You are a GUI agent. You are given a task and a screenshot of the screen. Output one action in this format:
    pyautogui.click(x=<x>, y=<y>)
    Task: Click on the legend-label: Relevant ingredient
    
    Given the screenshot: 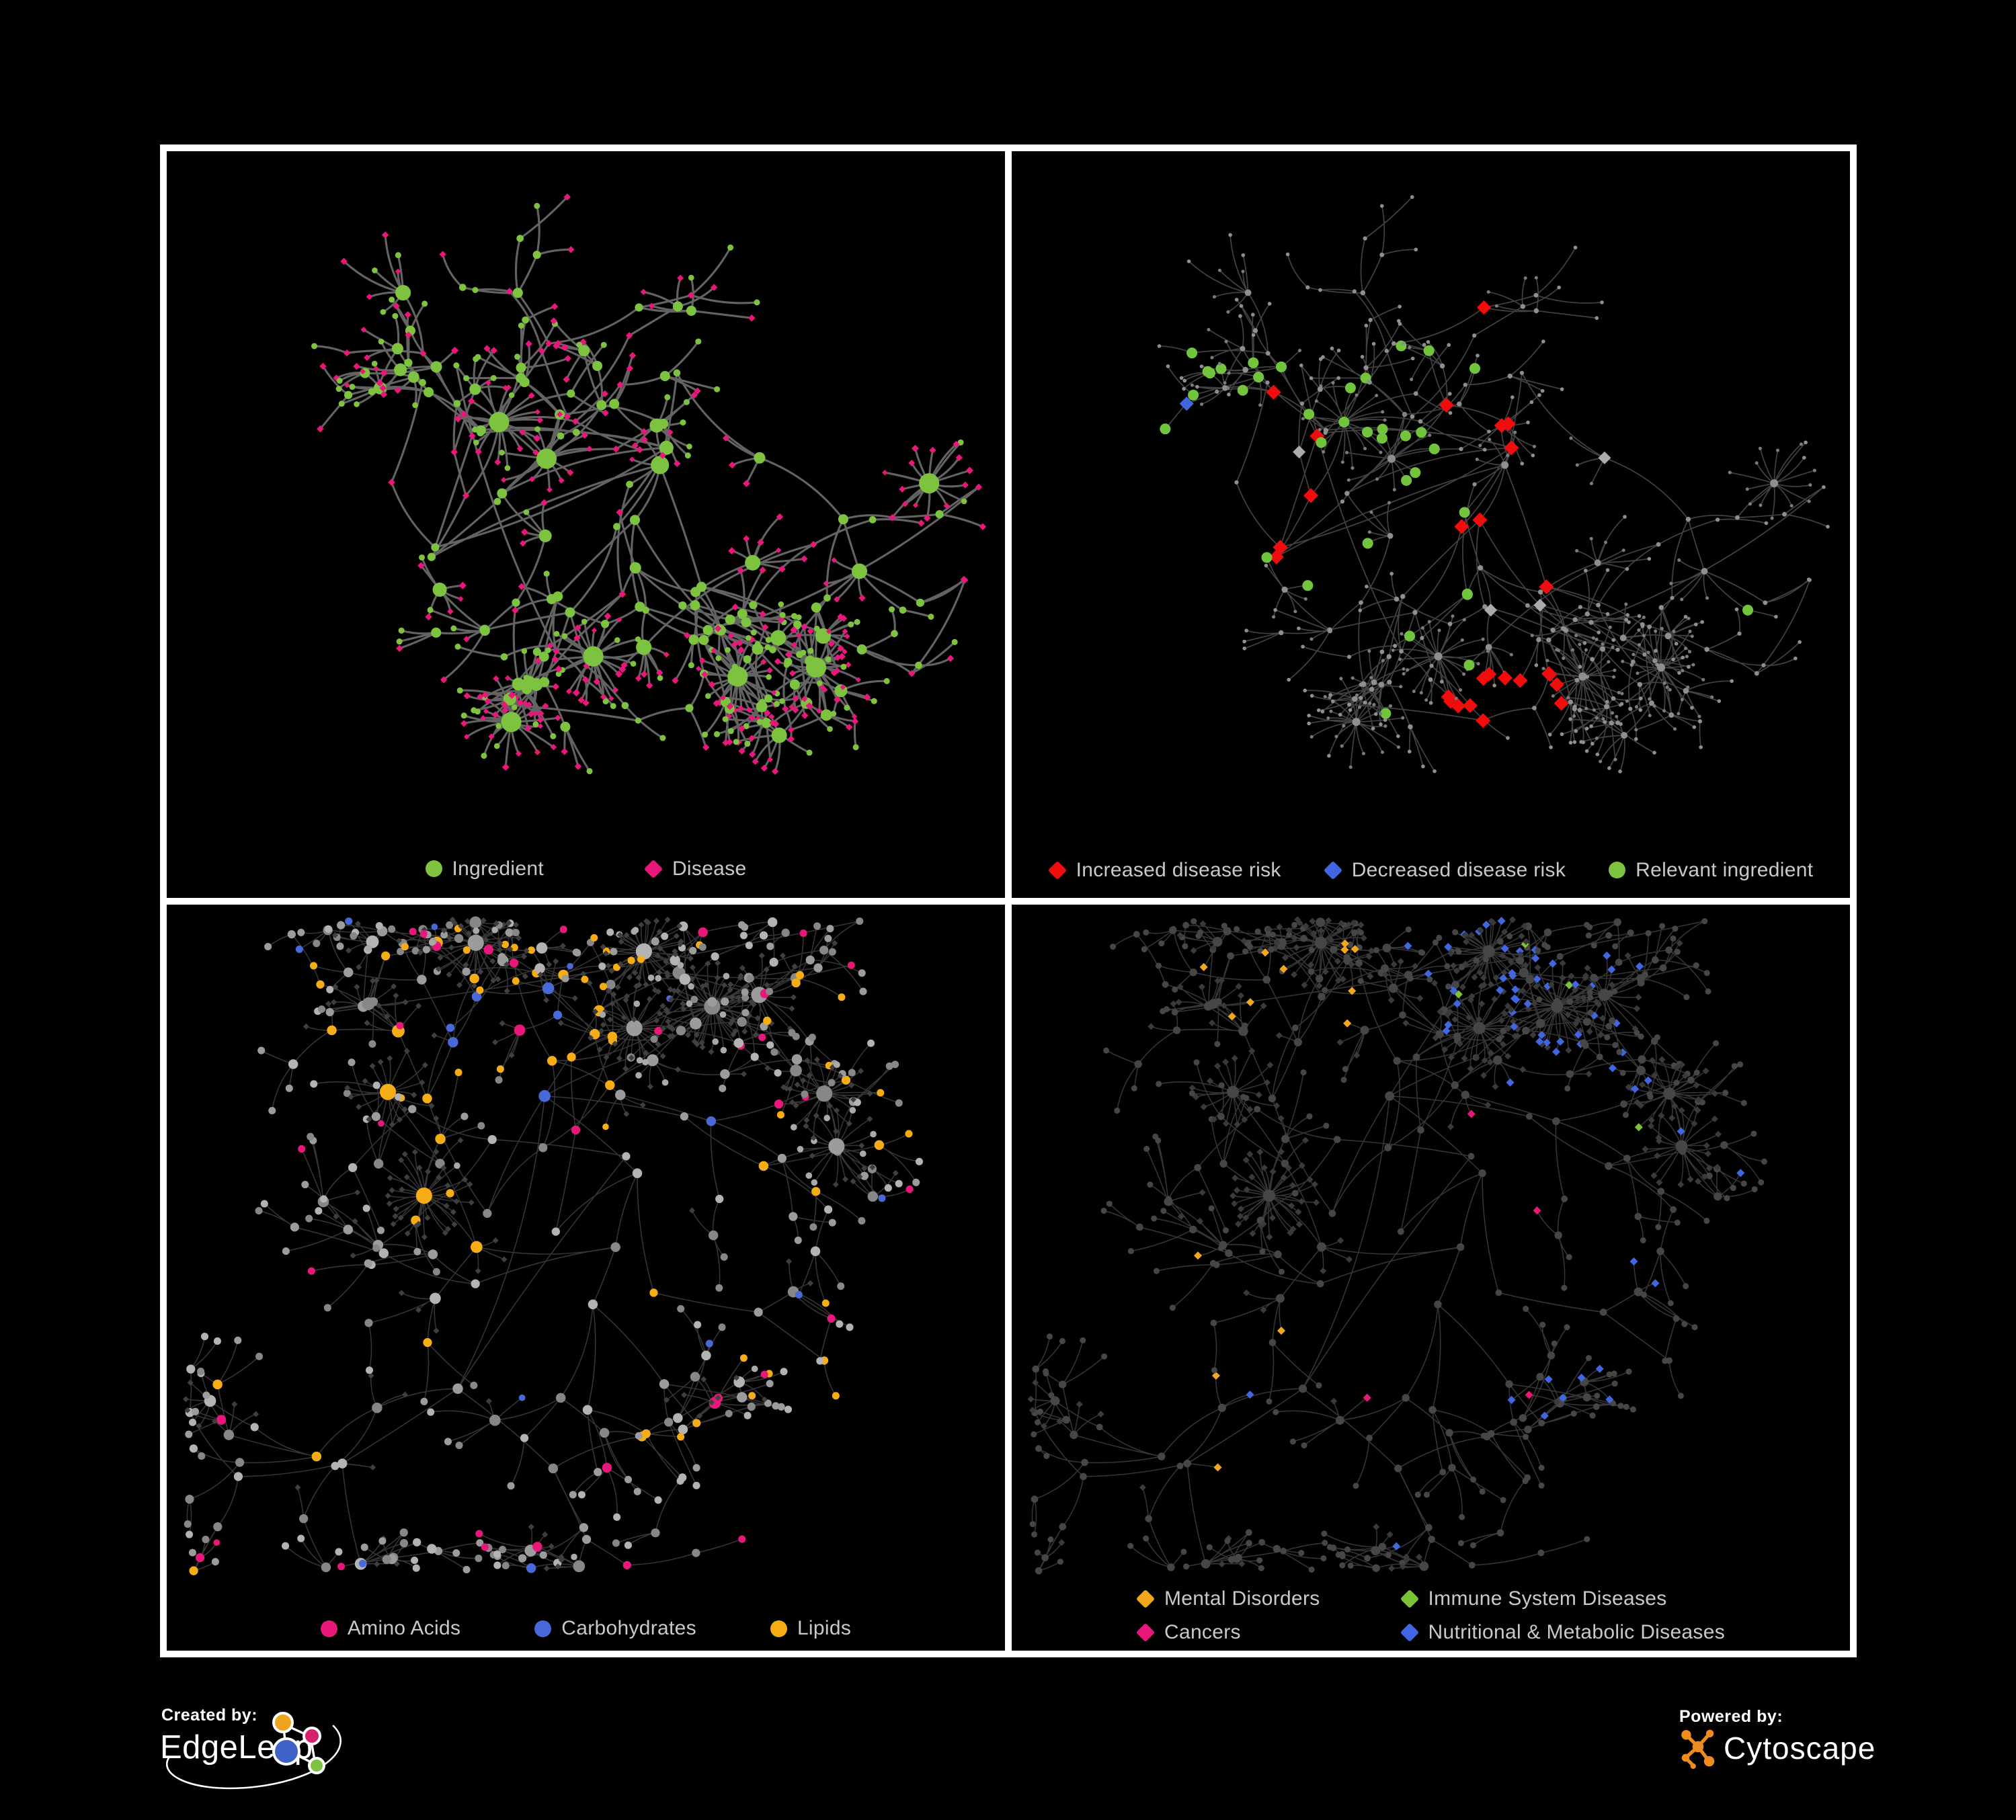 What is the action you would take?
    pyautogui.click(x=1725, y=869)
    